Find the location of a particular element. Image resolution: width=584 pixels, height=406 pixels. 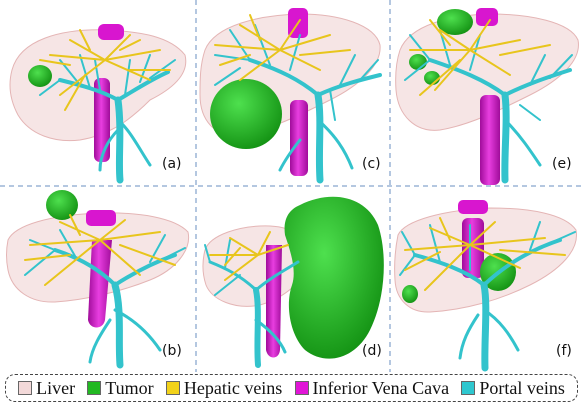

legend-item-portal-veins: Portal veins is located at coordinates (513, 388).